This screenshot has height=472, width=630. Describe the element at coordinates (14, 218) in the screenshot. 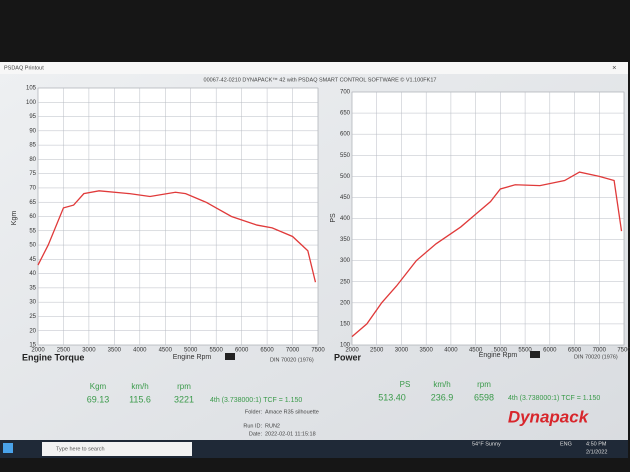

I see `y-label: Kgm` at that location.